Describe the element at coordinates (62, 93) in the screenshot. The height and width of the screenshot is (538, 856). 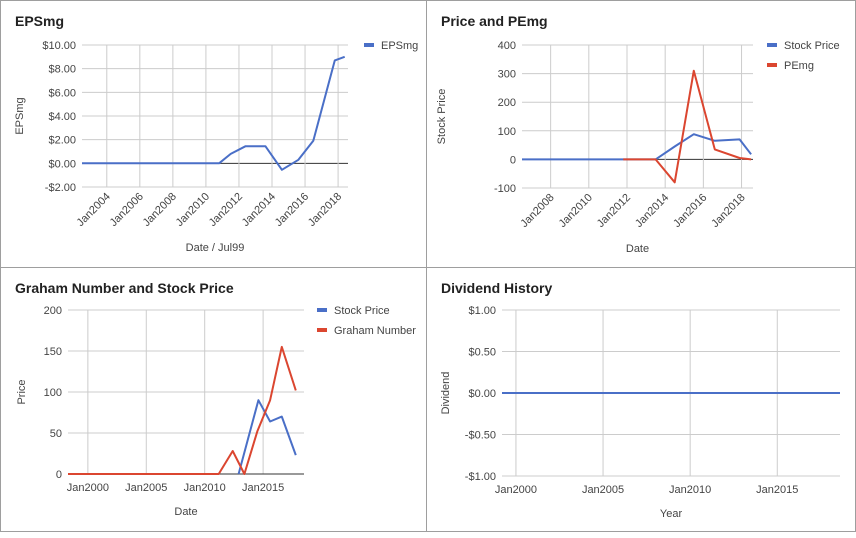
I see `y-tick-label: $6.00` at that location.